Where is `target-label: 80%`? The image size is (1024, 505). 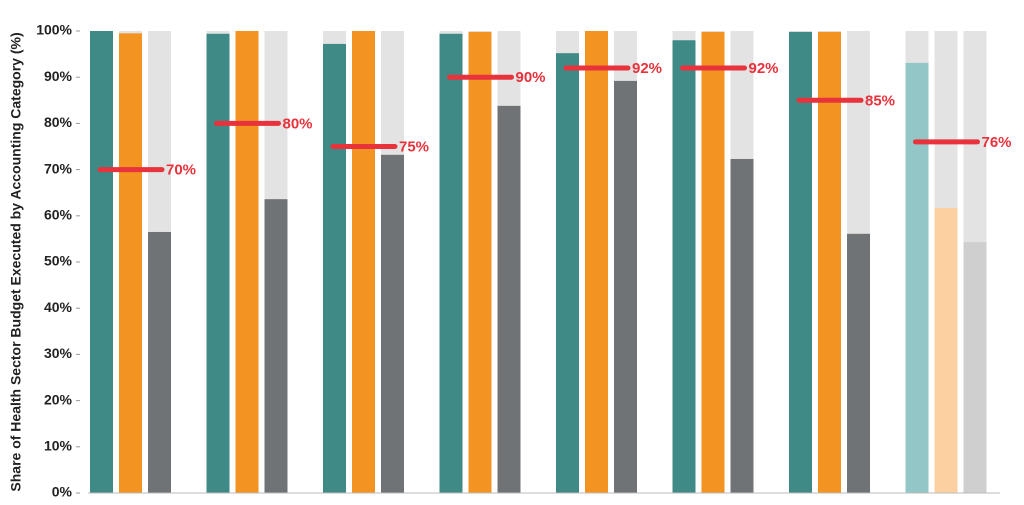 target-label: 80% is located at coordinates (298, 123).